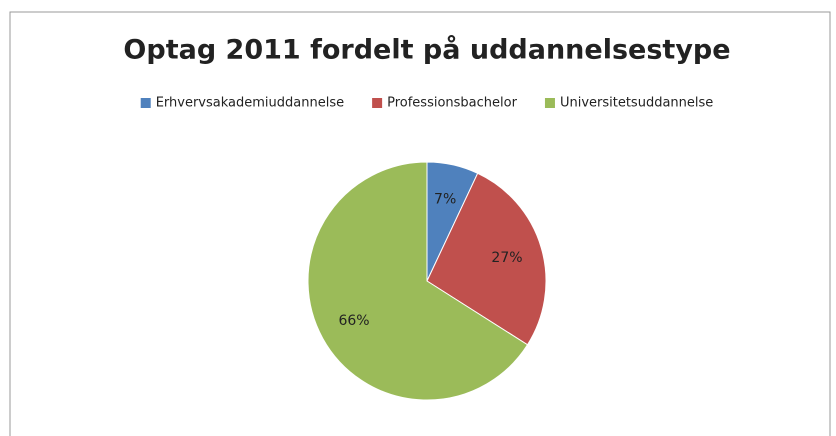 The image size is (836, 436). I want to click on chart-title: Optag 2011 fordelt på uddannelsestype, so click(426, 50).